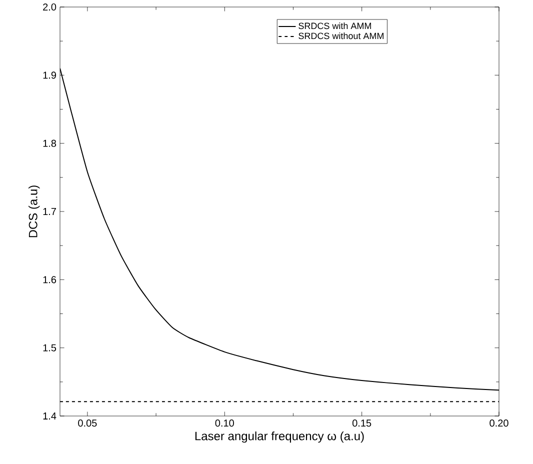  What do you see at coordinates (34, 212) in the screenshot?
I see `y-axis-title: DCS (a.u)` at bounding box center [34, 212].